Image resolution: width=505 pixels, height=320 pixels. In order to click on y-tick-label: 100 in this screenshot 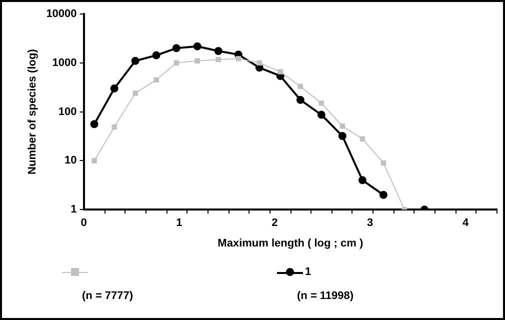, I will do `click(67, 112)`.